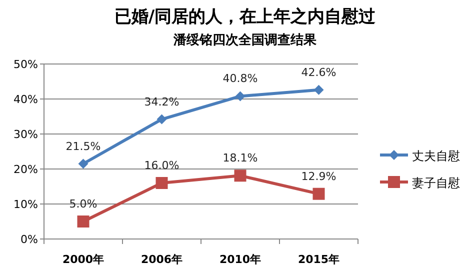  I want to click on data-label: 34.2%, so click(162, 101).